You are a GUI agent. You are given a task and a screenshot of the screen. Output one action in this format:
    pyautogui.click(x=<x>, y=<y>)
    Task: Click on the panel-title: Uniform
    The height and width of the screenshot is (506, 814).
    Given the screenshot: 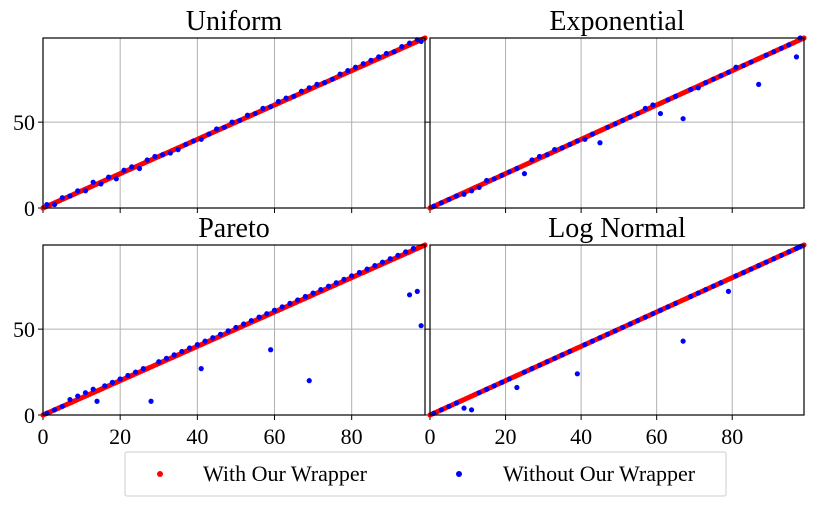 What is the action you would take?
    pyautogui.click(x=234, y=21)
    